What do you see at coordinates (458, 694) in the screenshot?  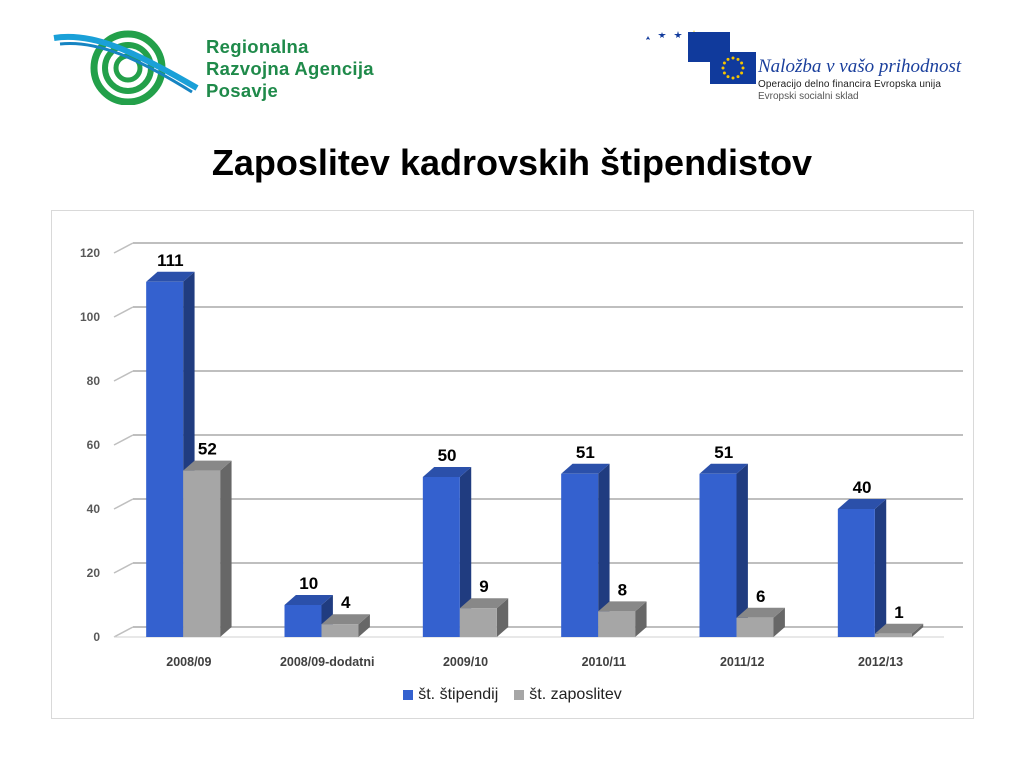 I see `legend-label: št. štipendij` at bounding box center [458, 694].